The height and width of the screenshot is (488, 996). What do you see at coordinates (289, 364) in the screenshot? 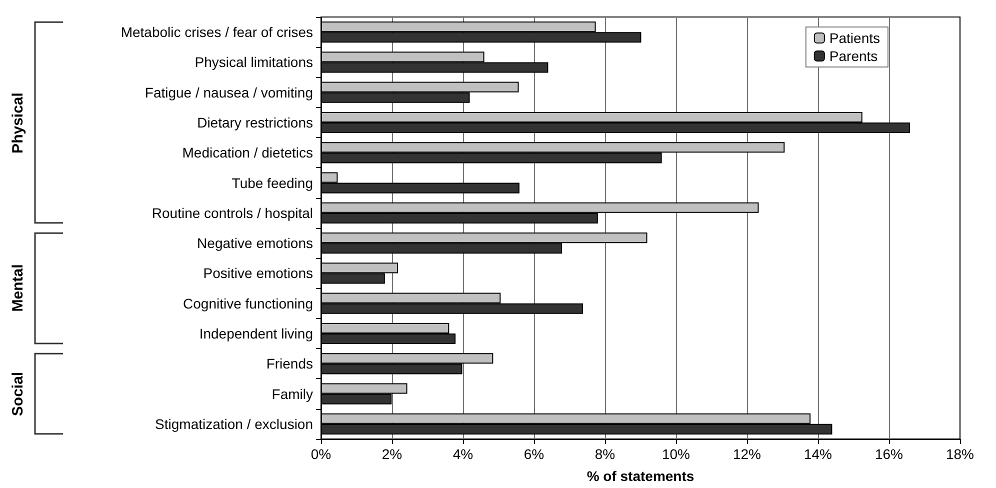
I see `y-tick-label: Friends` at bounding box center [289, 364].